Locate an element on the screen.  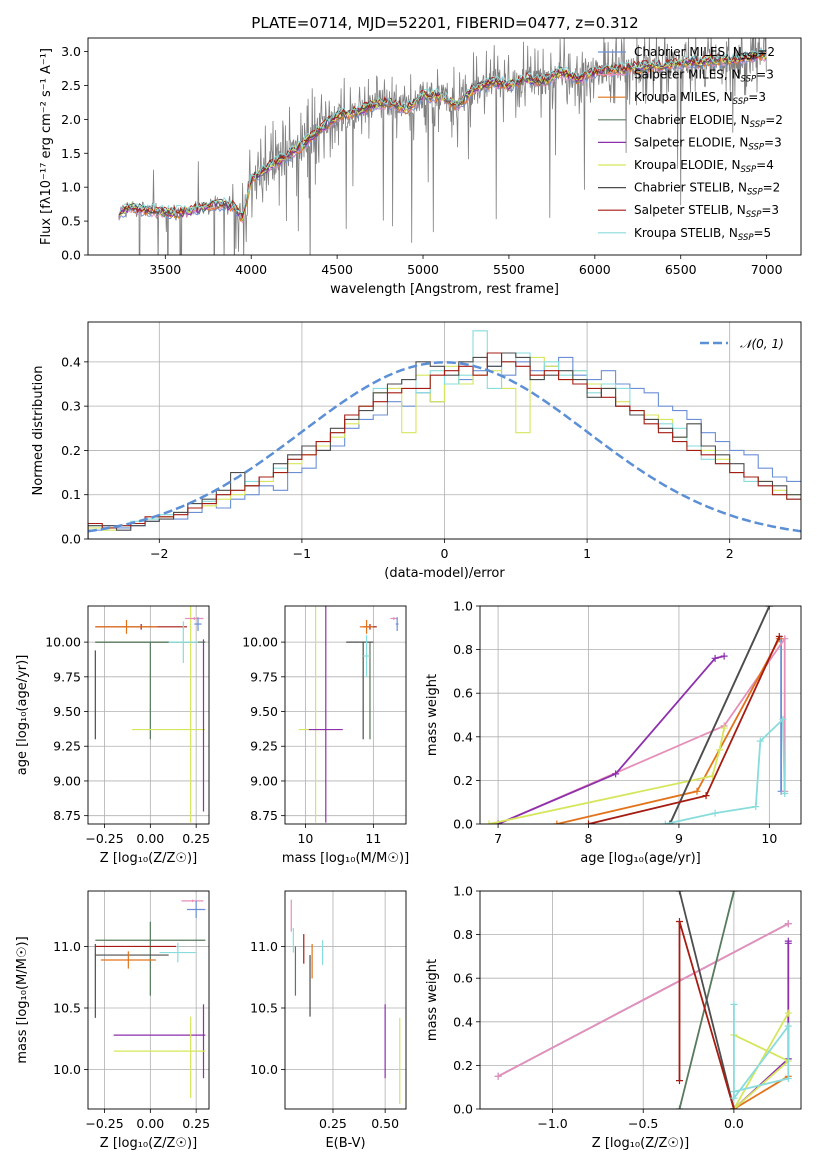
weight-line-kroupa-miles is located at coordinates (668, 731).